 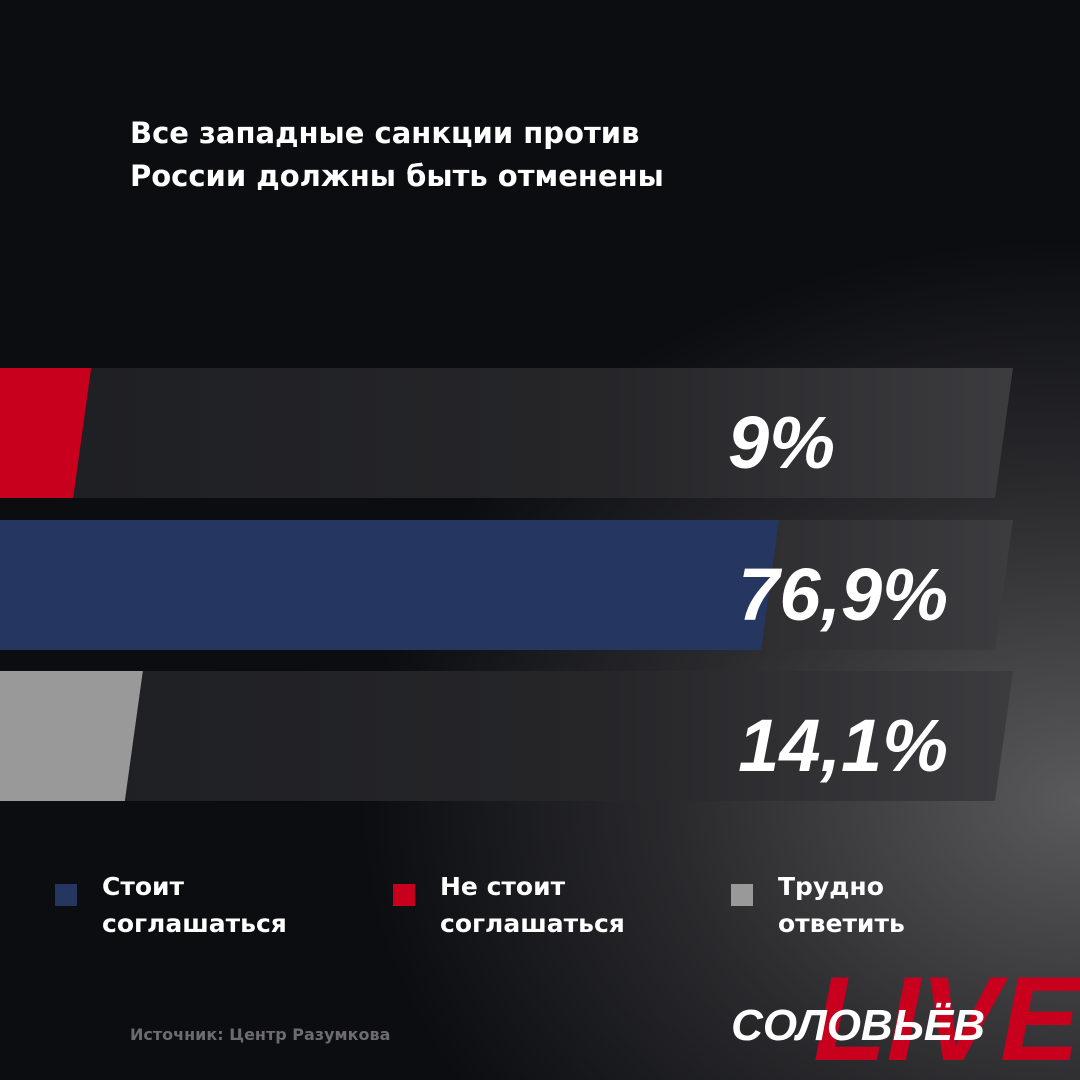 I want to click on value-label: 76,9%, so click(x=843, y=594).